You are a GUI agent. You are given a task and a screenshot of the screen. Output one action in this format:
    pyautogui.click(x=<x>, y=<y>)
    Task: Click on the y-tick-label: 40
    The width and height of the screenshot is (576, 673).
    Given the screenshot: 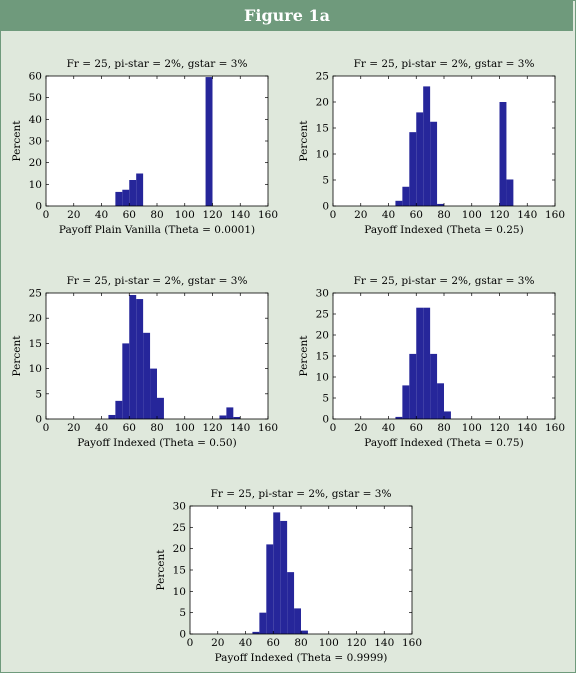 What is the action you would take?
    pyautogui.click(x=35, y=120)
    